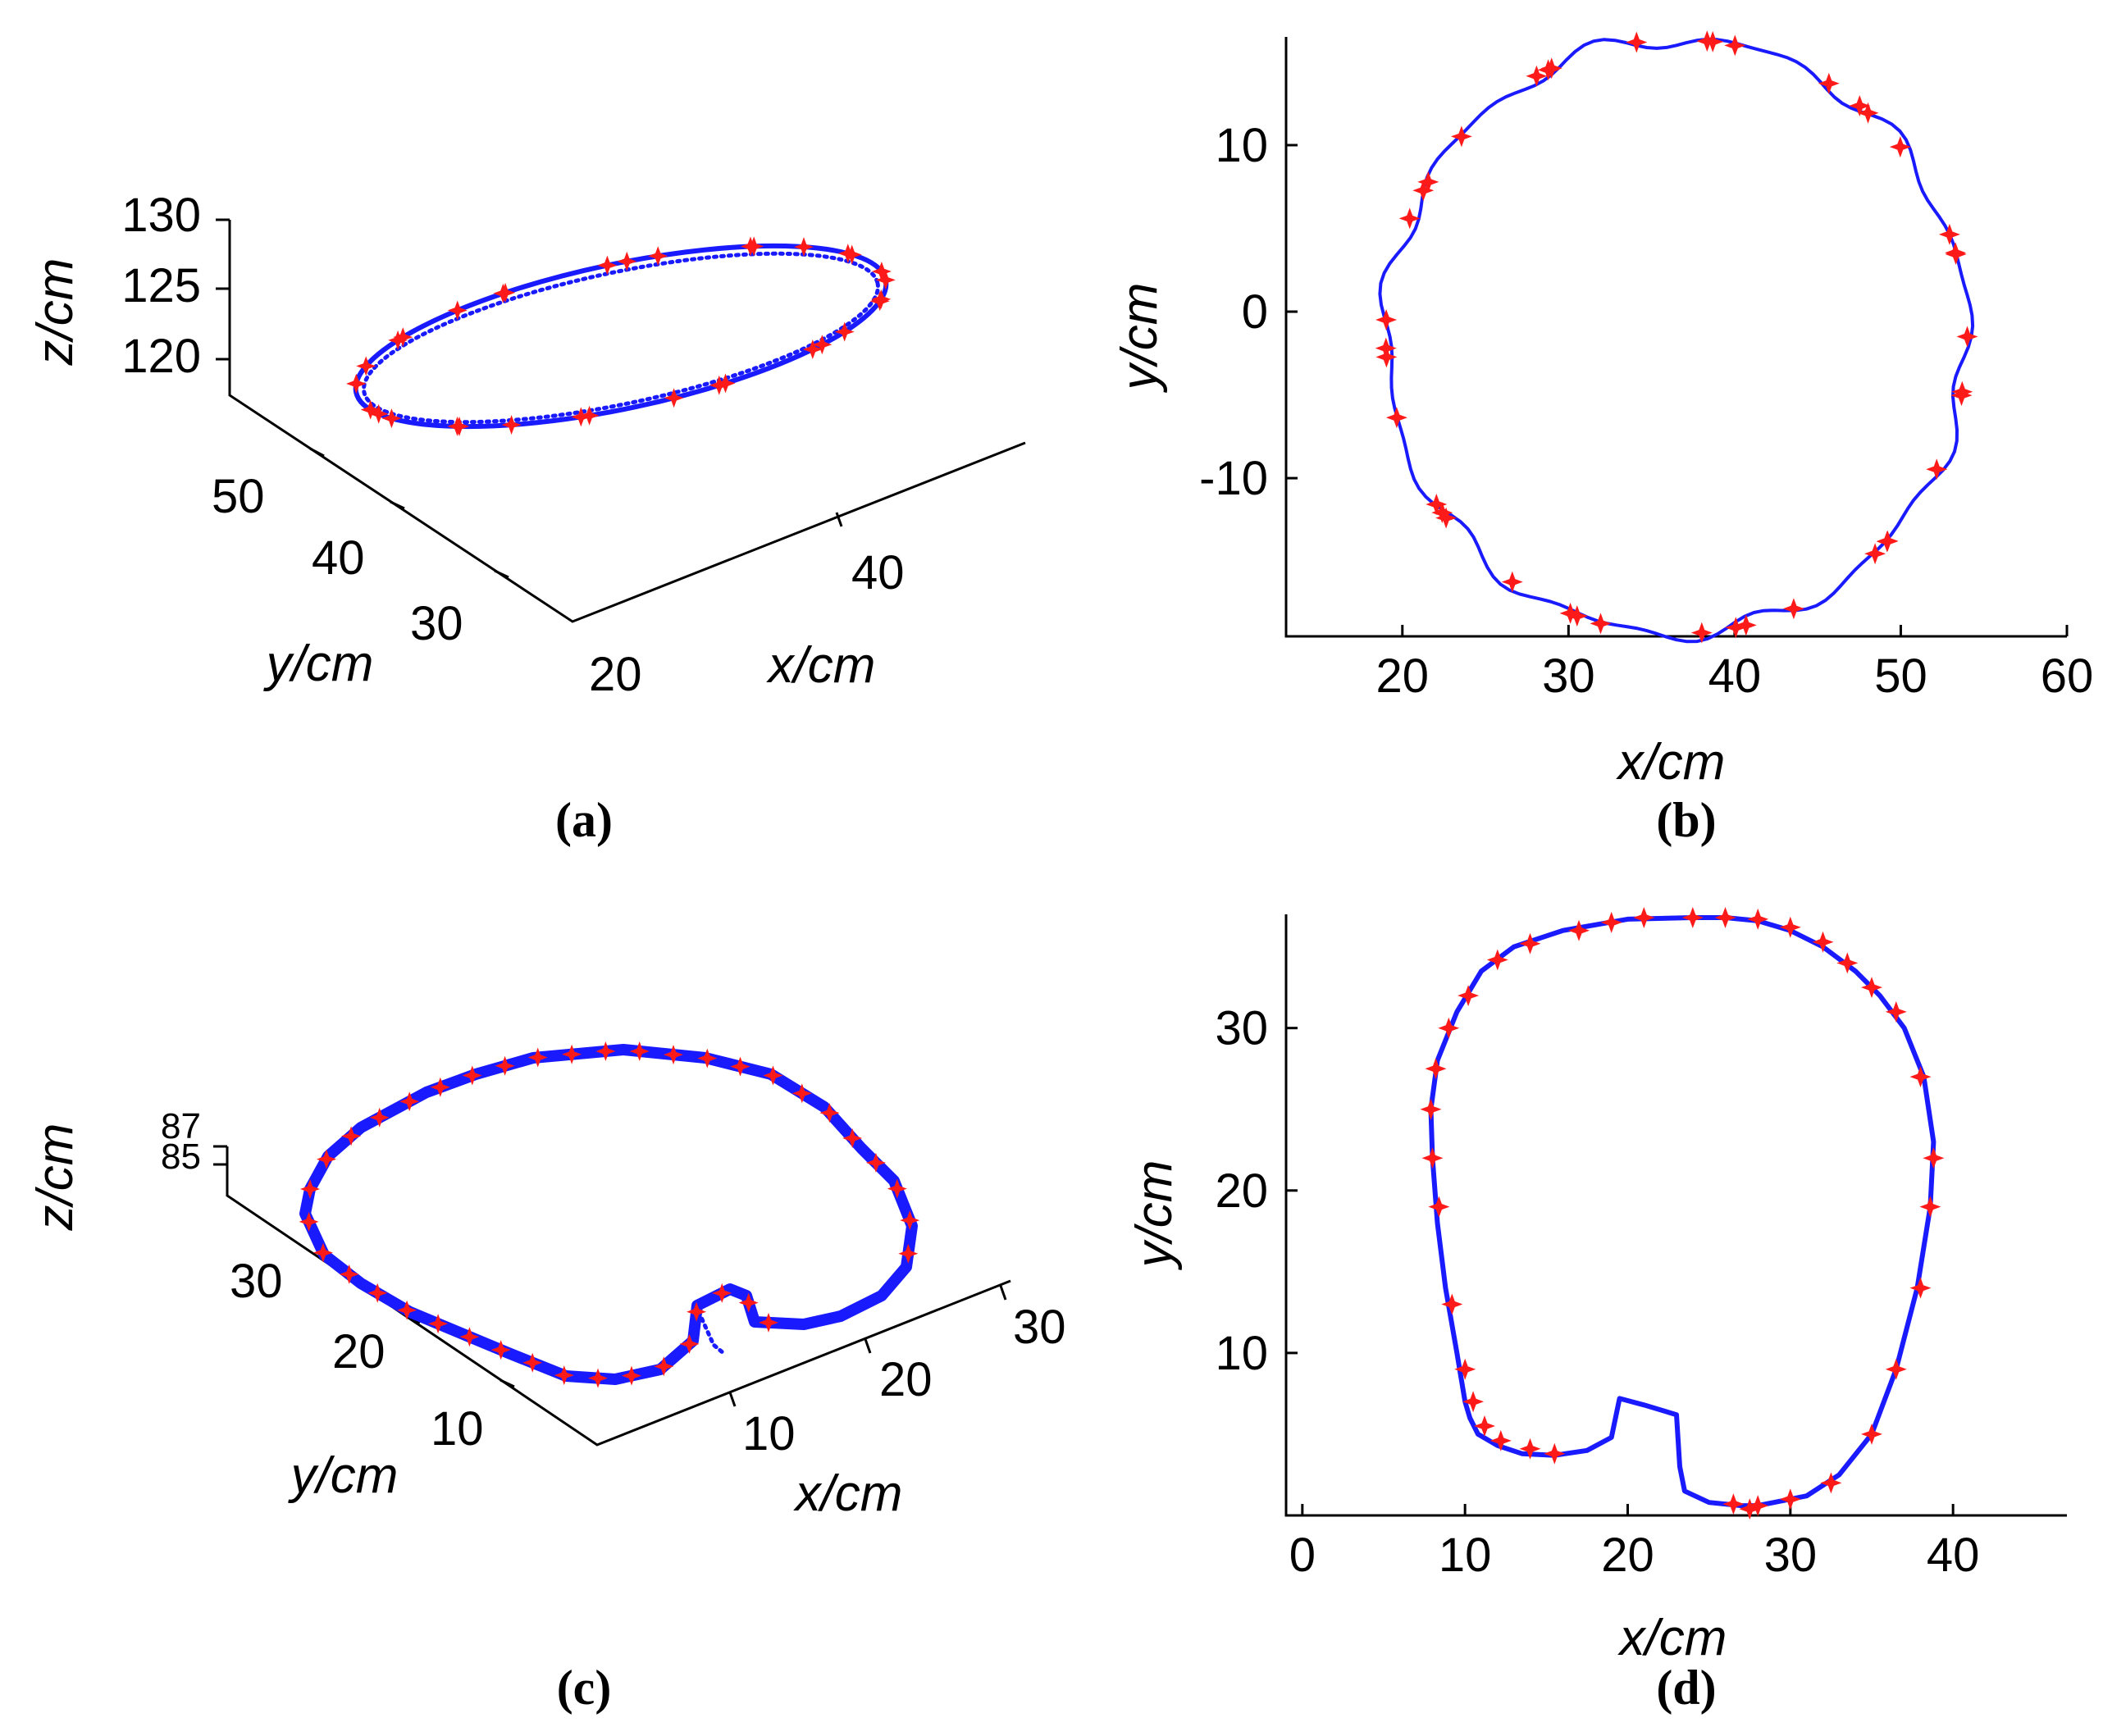  I want to click on panel-a-trajectory-scatter, so click(621, 338).